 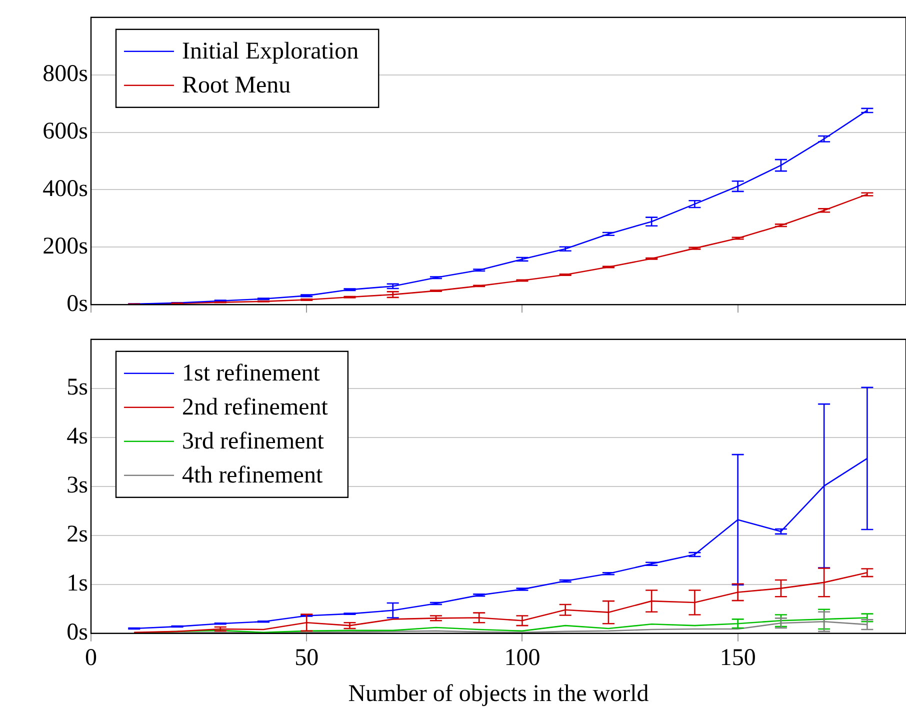 What do you see at coordinates (65, 131) in the screenshot?
I see `y-tick-label: 600s` at bounding box center [65, 131].